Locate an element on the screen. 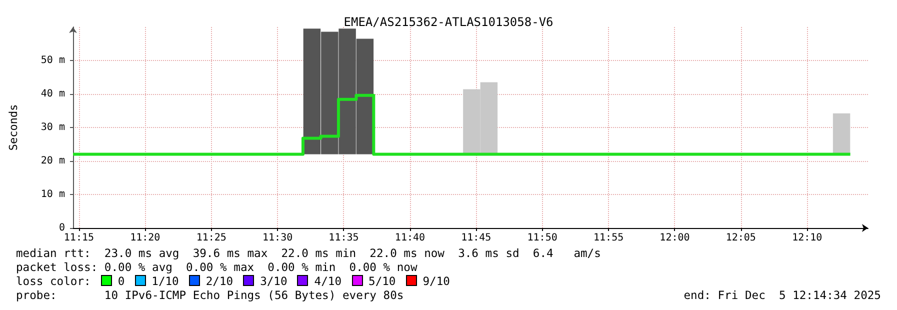  text: probe: 10 IPv6-ICMP Echo Pings (56 Bytes) every 80s is located at coordinates (210, 296).